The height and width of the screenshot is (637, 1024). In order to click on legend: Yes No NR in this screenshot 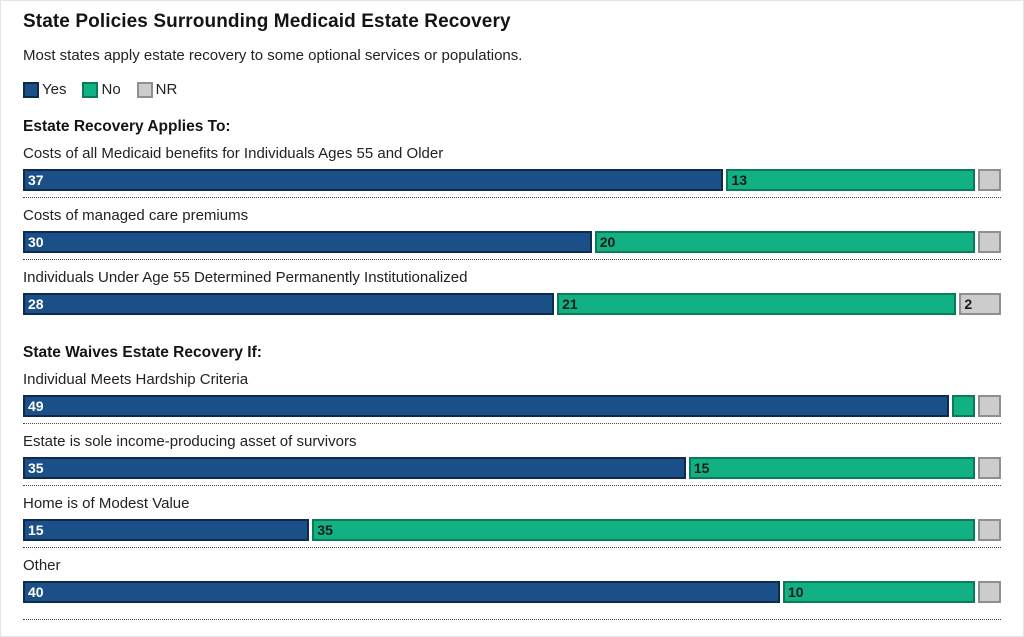, I will do `click(512, 89)`.